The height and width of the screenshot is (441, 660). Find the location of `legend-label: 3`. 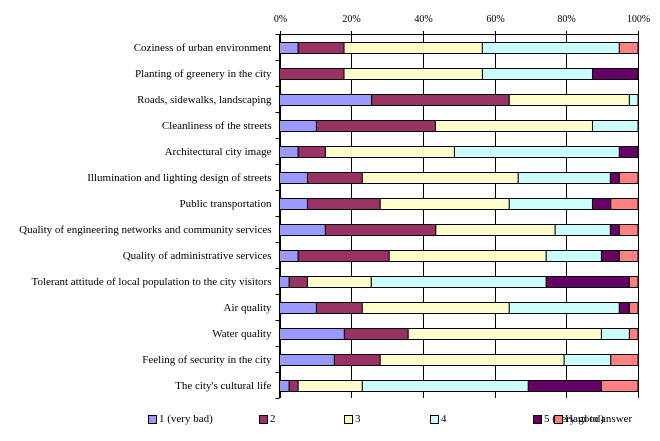

legend-label: 3 is located at coordinates (358, 419).